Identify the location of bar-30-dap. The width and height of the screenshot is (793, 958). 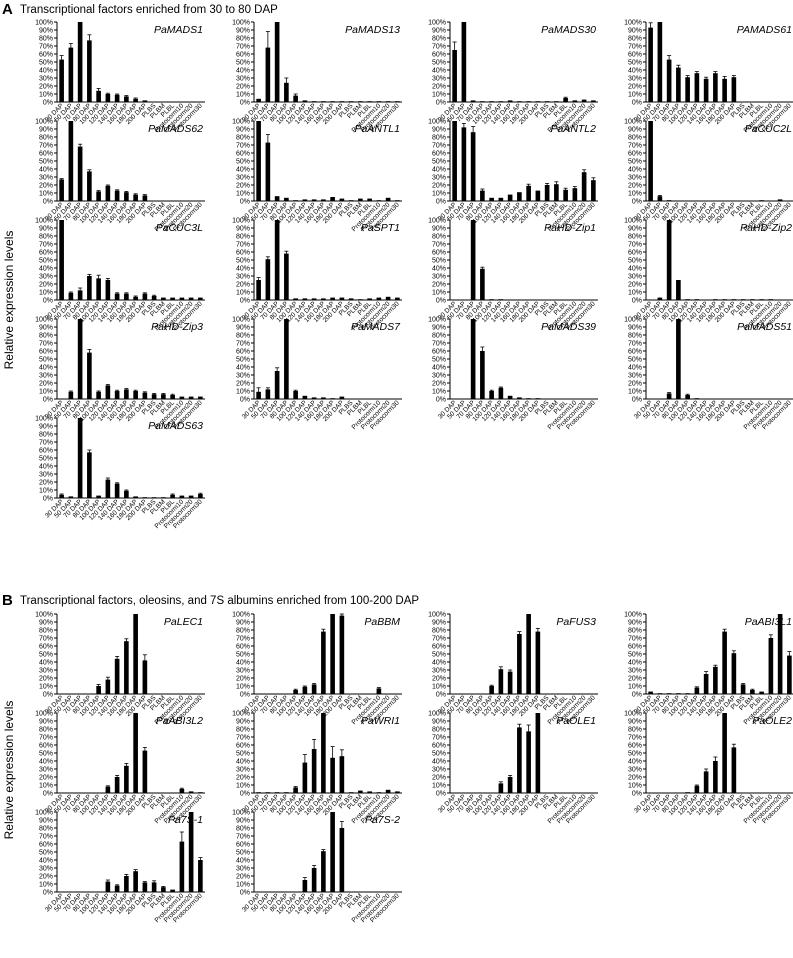
(258, 290).